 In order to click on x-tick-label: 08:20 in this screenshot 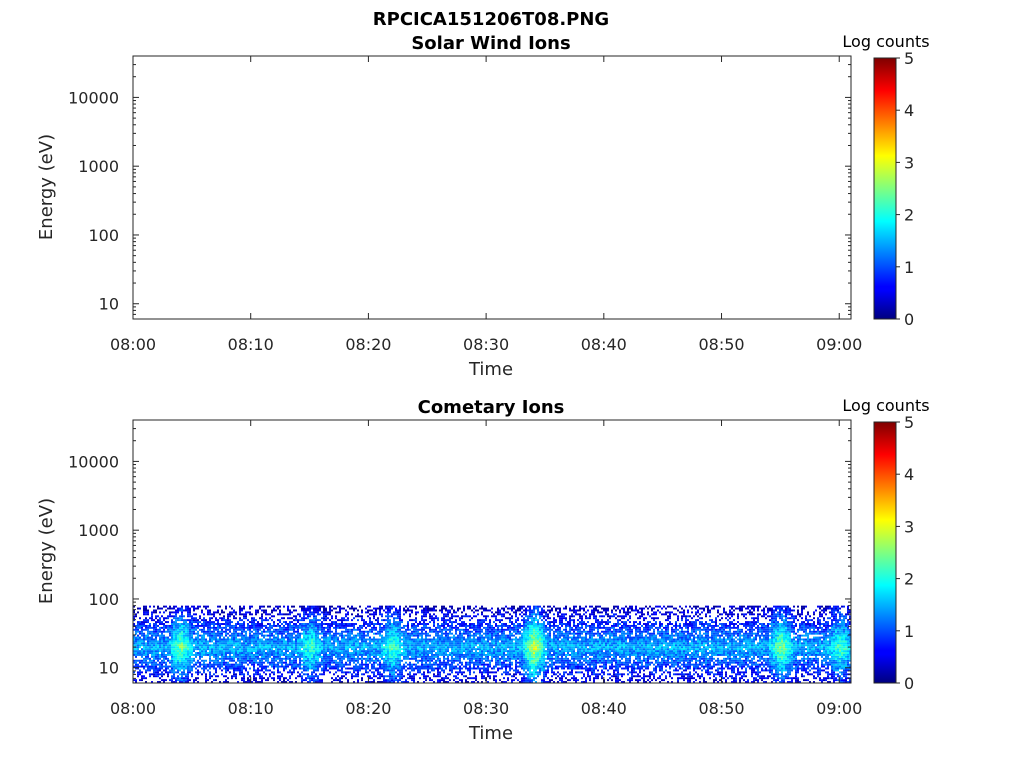, I will do `click(368, 344)`.